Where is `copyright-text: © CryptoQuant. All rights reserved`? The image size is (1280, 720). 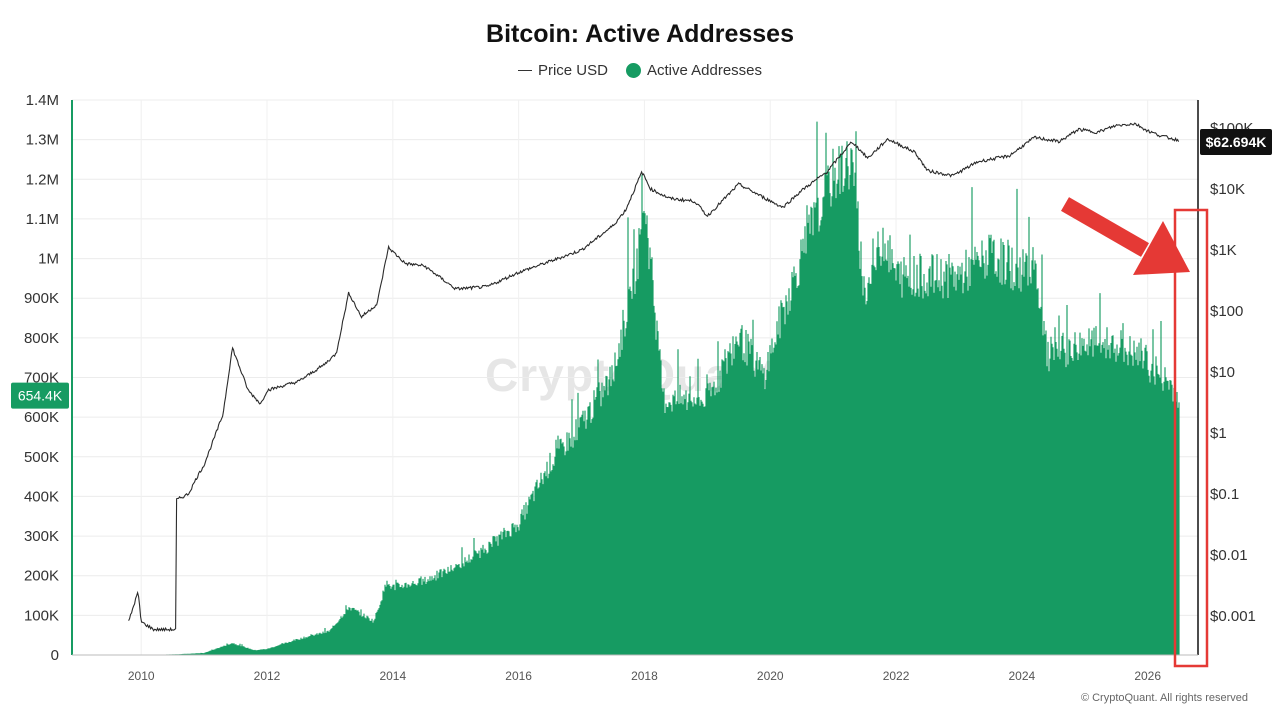
copyright-text: © CryptoQuant. All rights reserved is located at coordinates (1164, 698).